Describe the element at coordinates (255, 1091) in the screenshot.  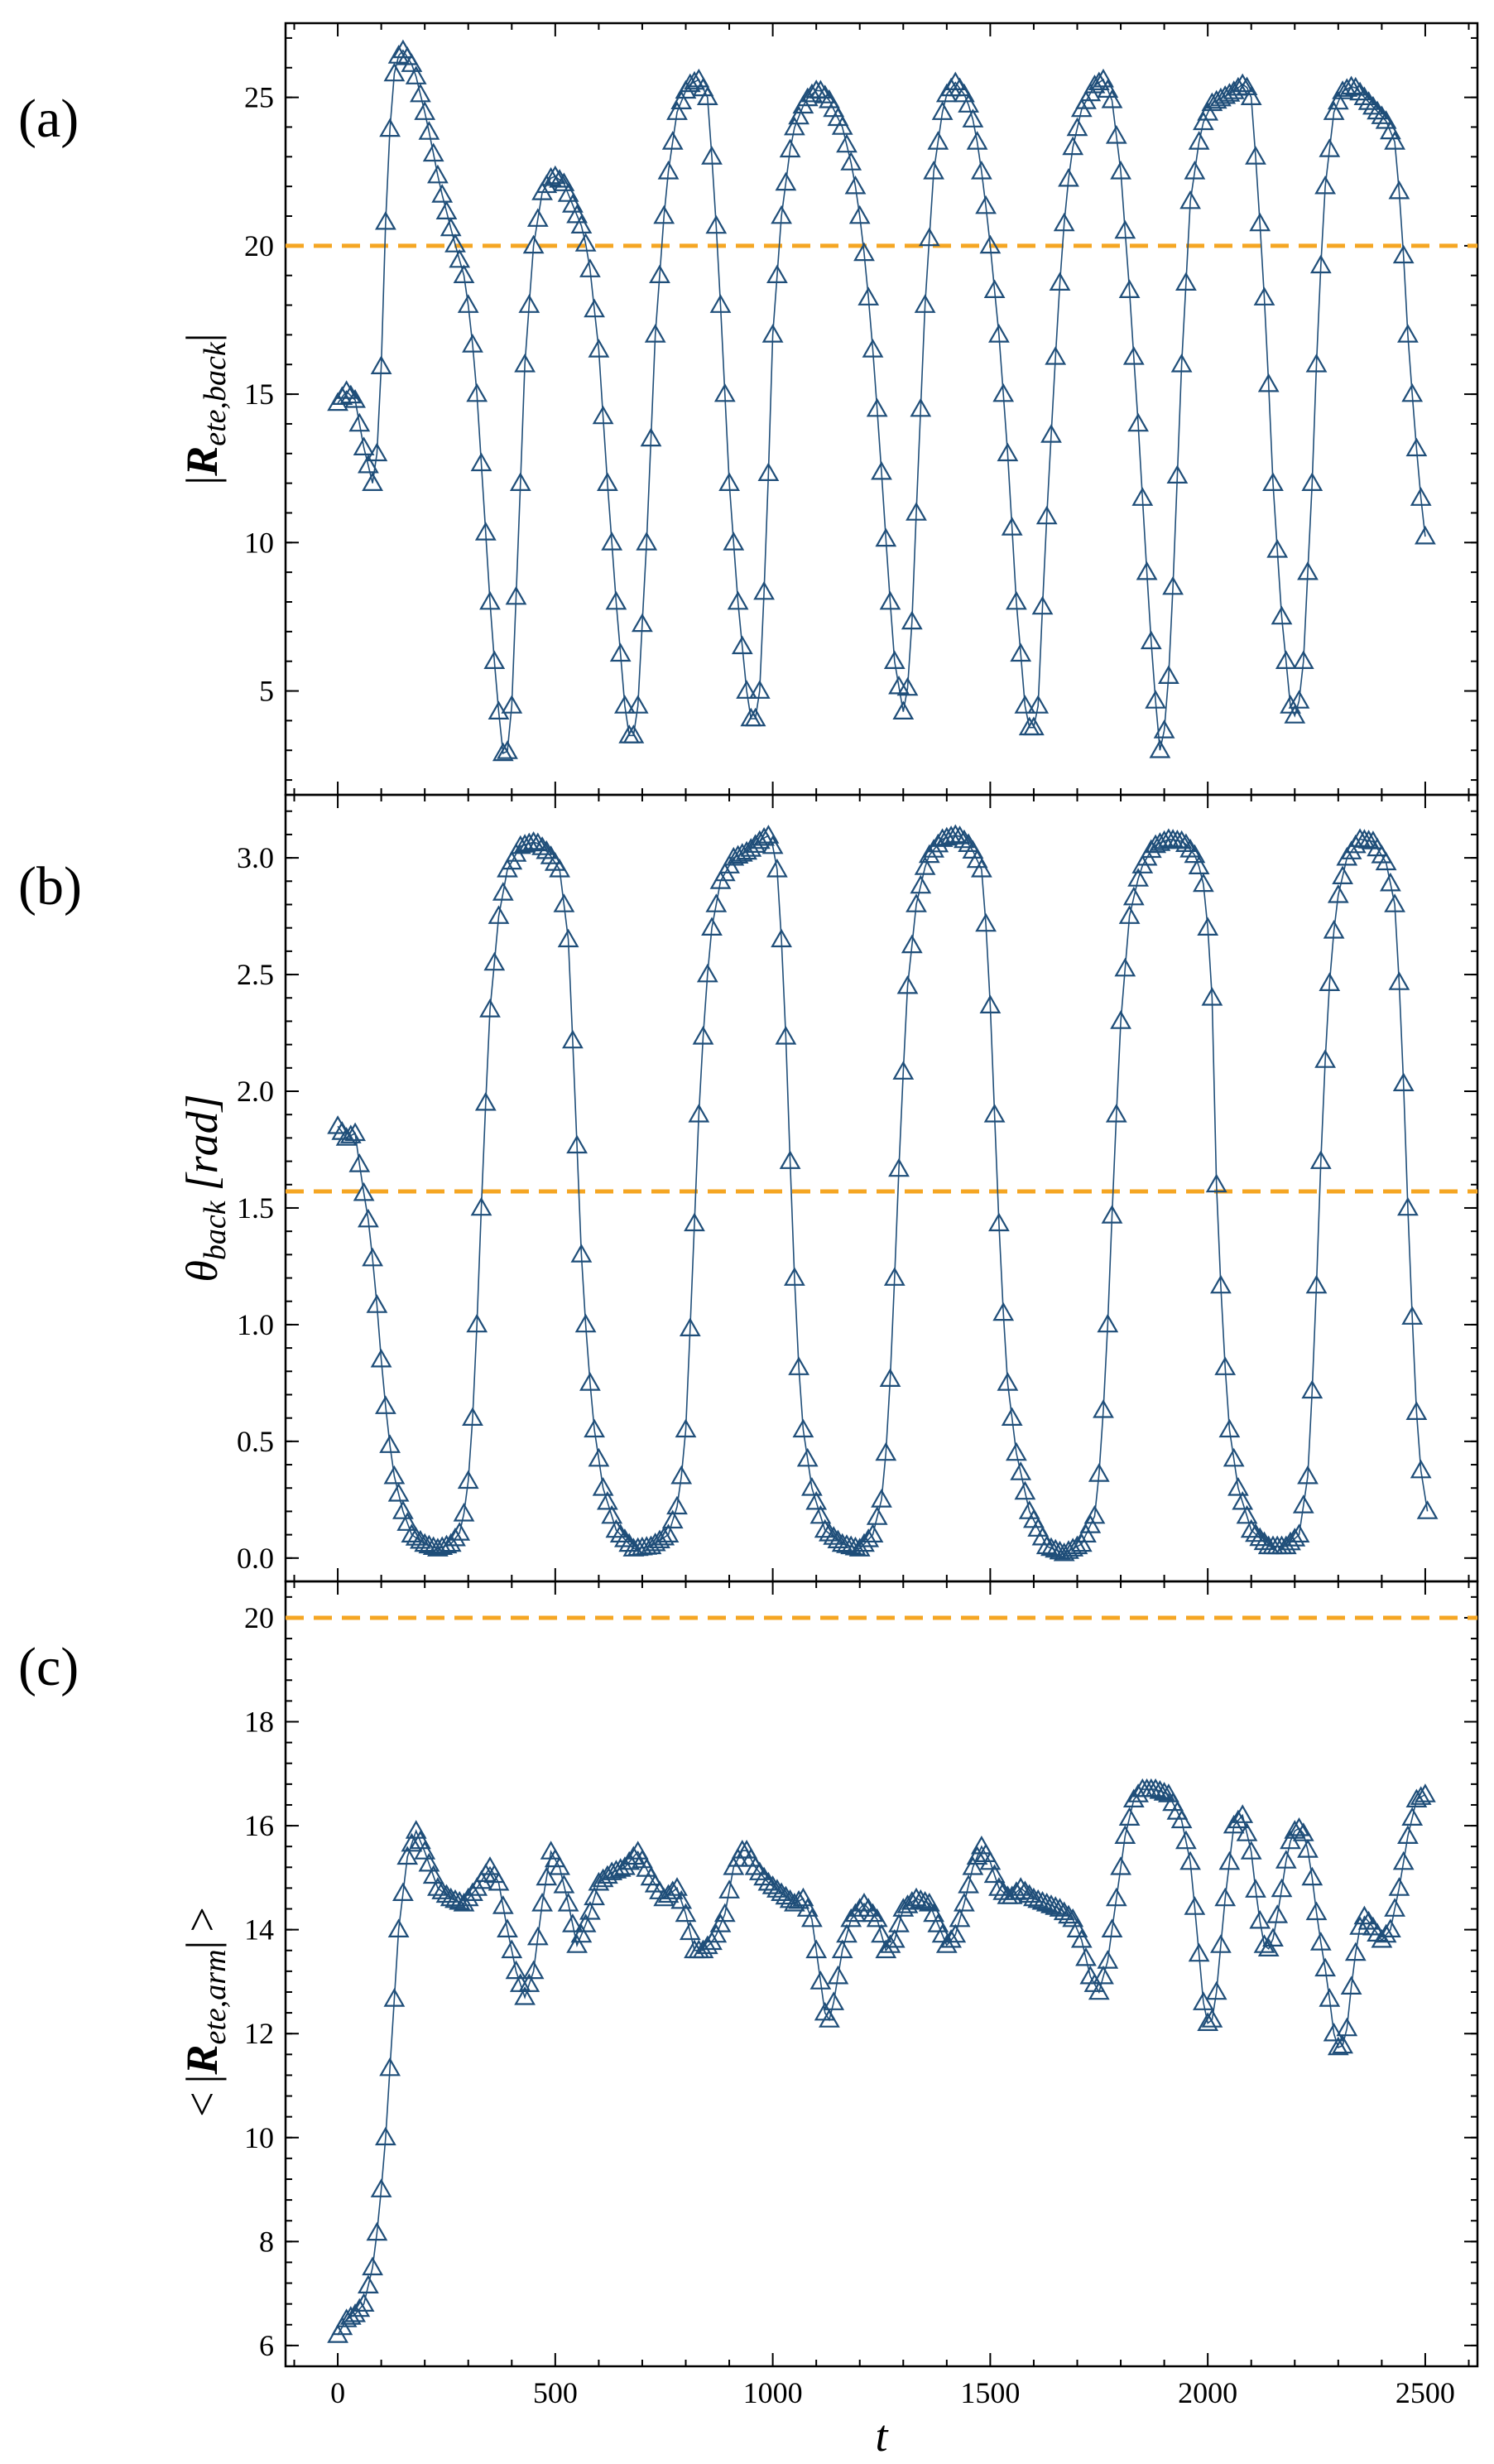
I see `y-tick-label: 2.0` at that location.